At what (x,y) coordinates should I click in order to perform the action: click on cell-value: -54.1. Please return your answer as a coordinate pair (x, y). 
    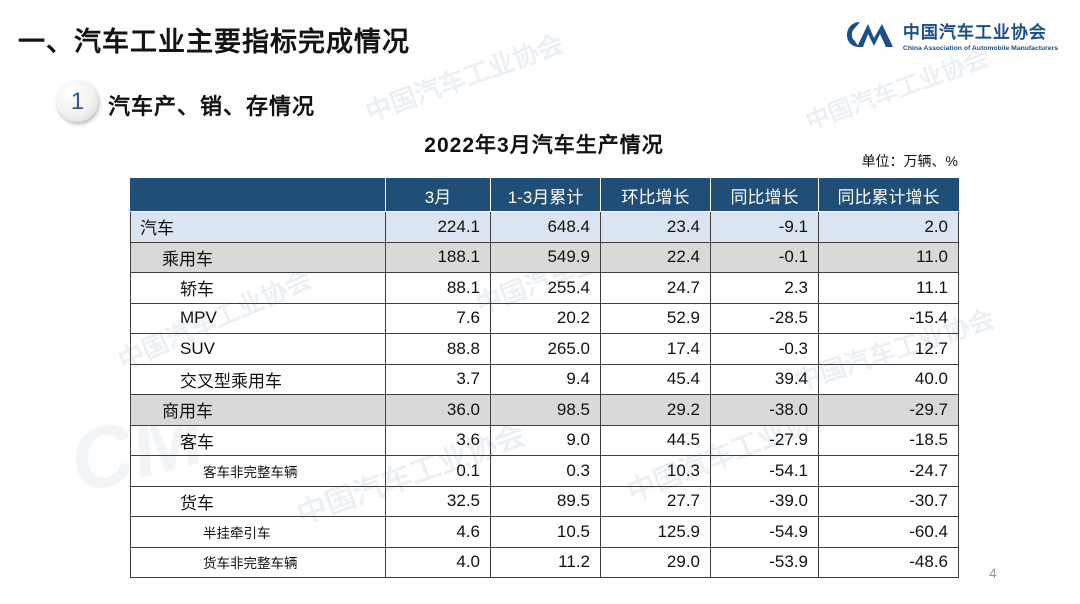
    Looking at the image, I should click on (764, 471).